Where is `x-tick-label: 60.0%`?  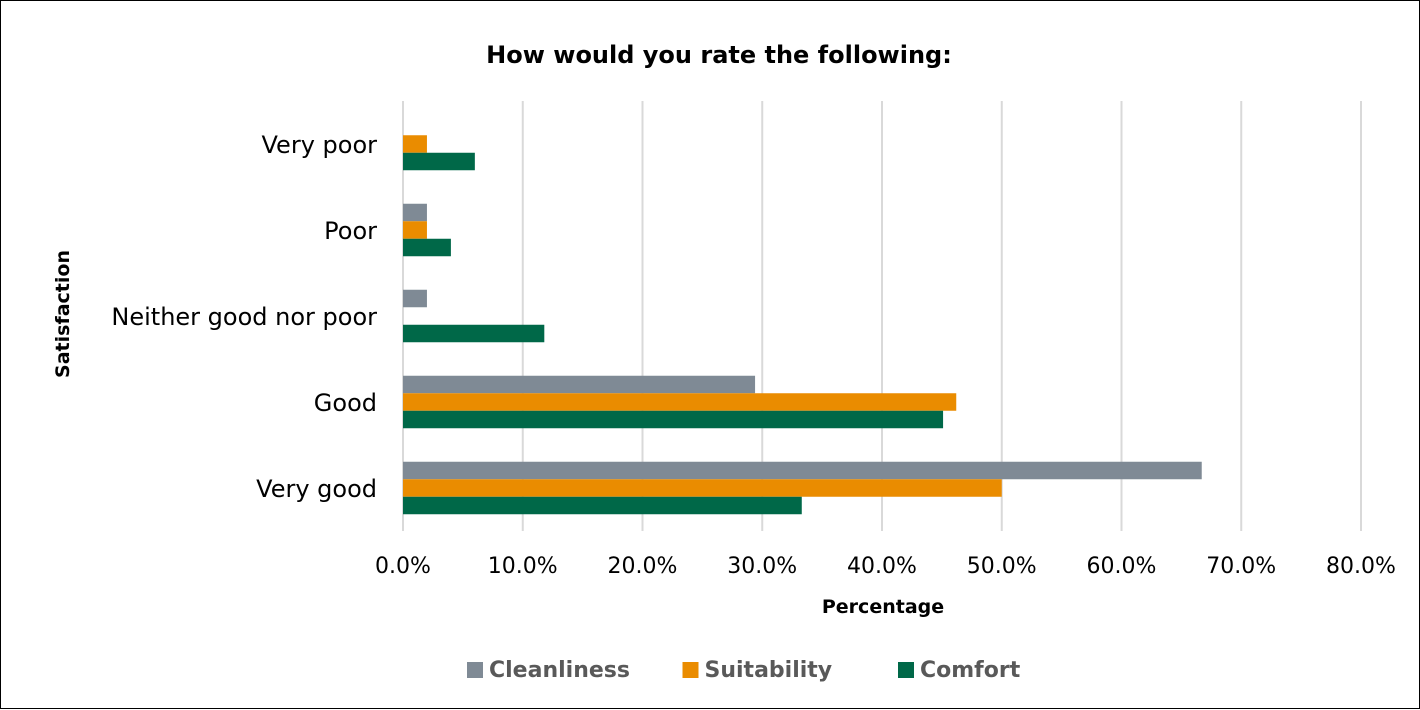
x-tick-label: 60.0% is located at coordinates (1122, 566).